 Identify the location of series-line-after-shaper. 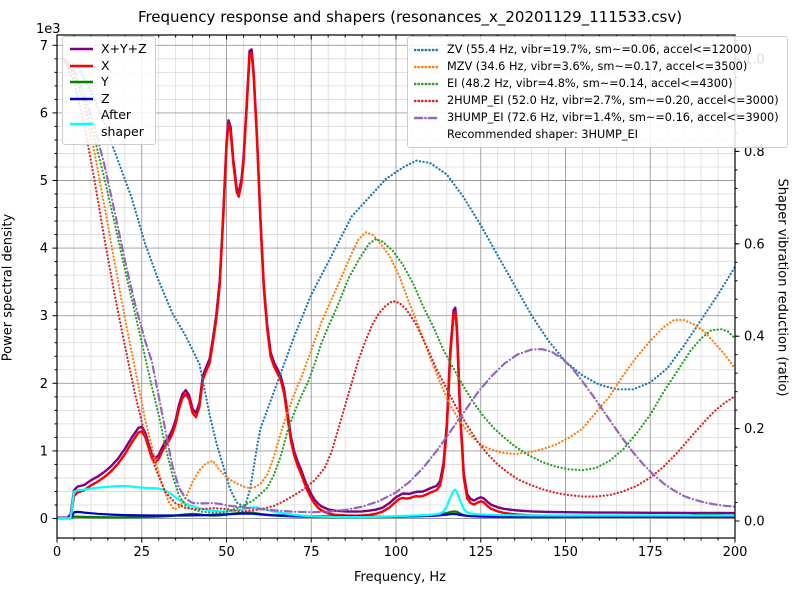
(396, 502).